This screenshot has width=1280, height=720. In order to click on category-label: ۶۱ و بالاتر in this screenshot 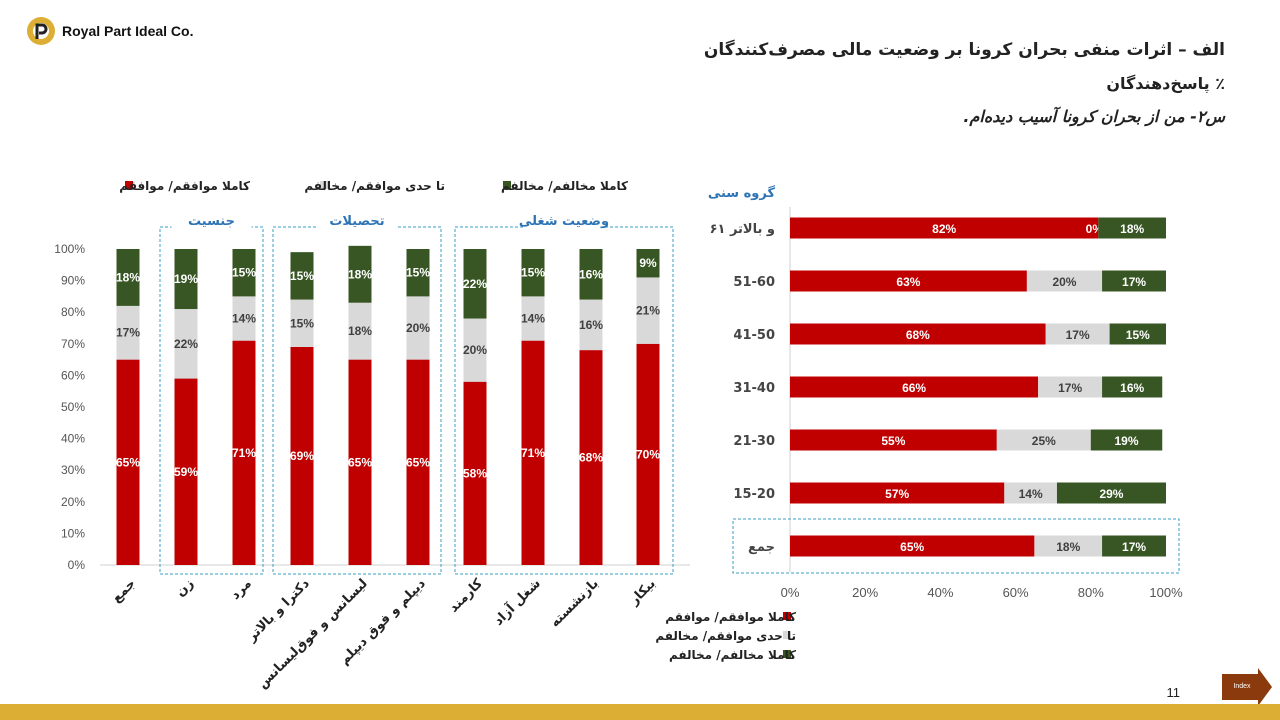, I will do `click(742, 229)`.